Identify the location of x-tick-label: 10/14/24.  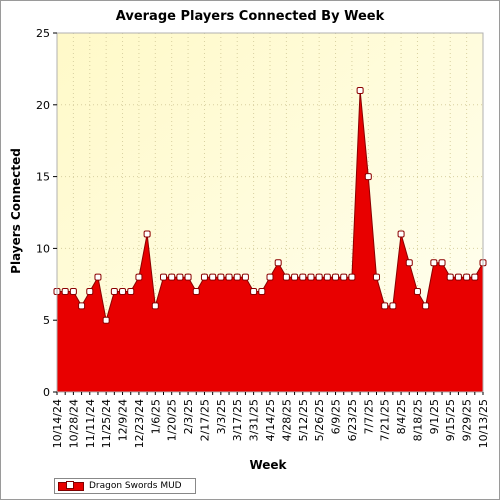
(57, 423).